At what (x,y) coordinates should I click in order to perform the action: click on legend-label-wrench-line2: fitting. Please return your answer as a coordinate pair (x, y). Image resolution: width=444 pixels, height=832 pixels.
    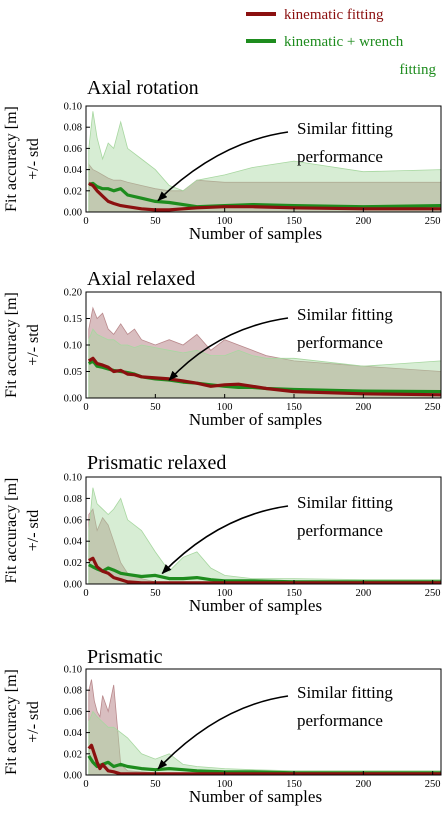
    Looking at the image, I should click on (417, 70).